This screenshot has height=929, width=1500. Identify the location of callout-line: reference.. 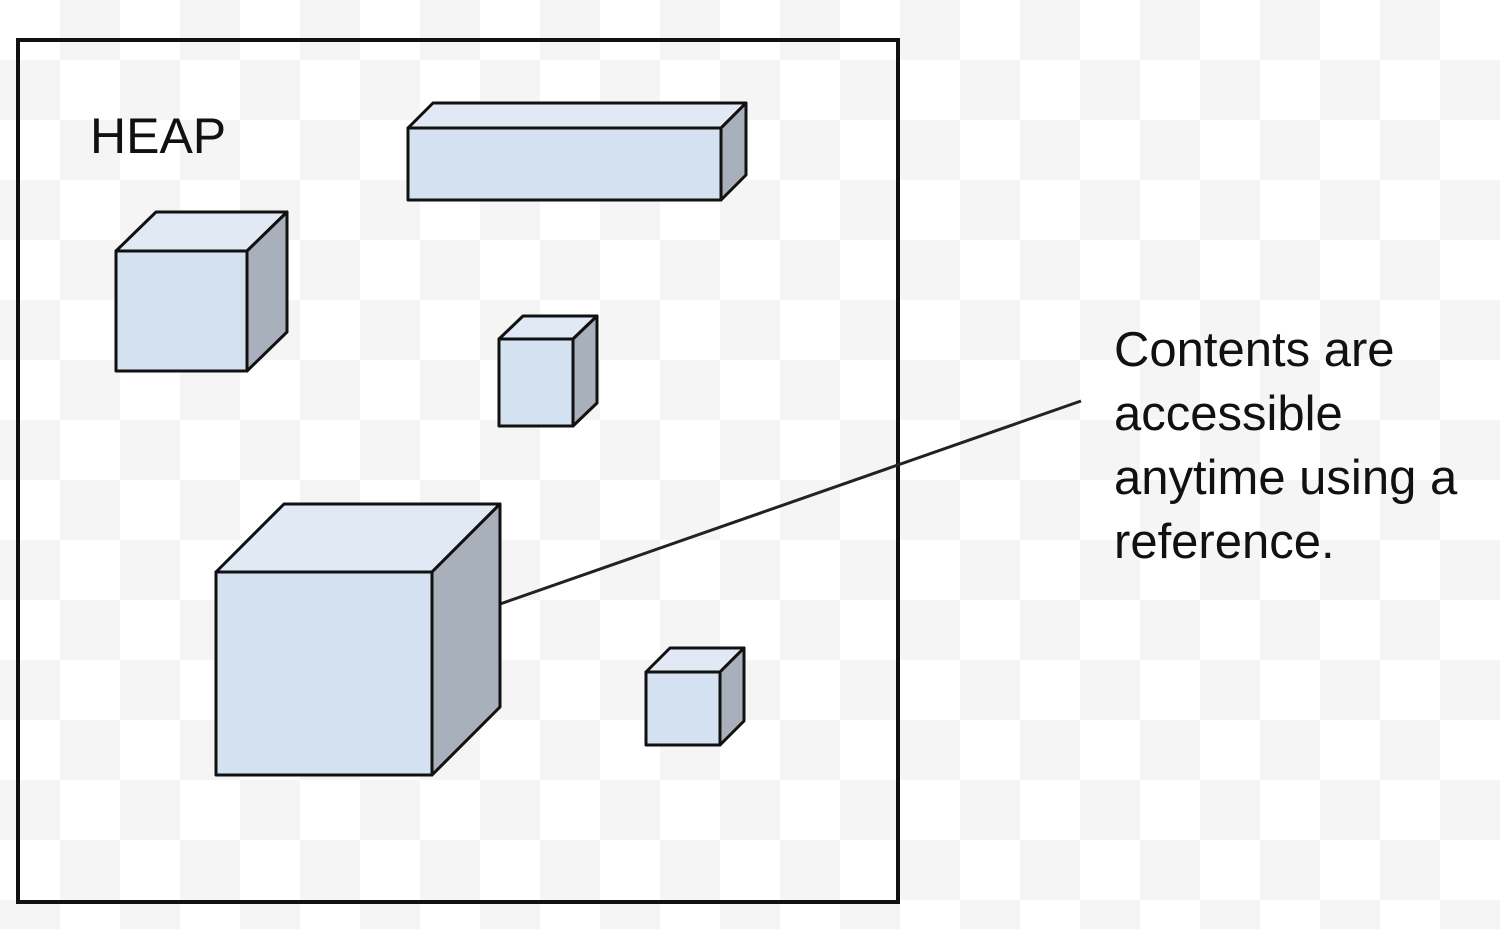
(1224, 542).